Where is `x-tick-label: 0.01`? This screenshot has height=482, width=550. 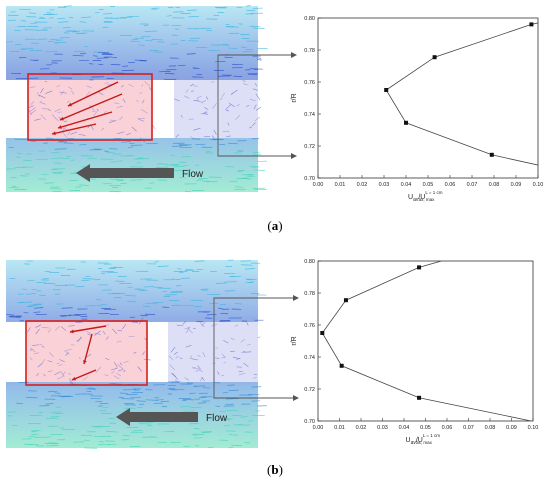
x-tick-label: 0.01 is located at coordinates (339, 428).